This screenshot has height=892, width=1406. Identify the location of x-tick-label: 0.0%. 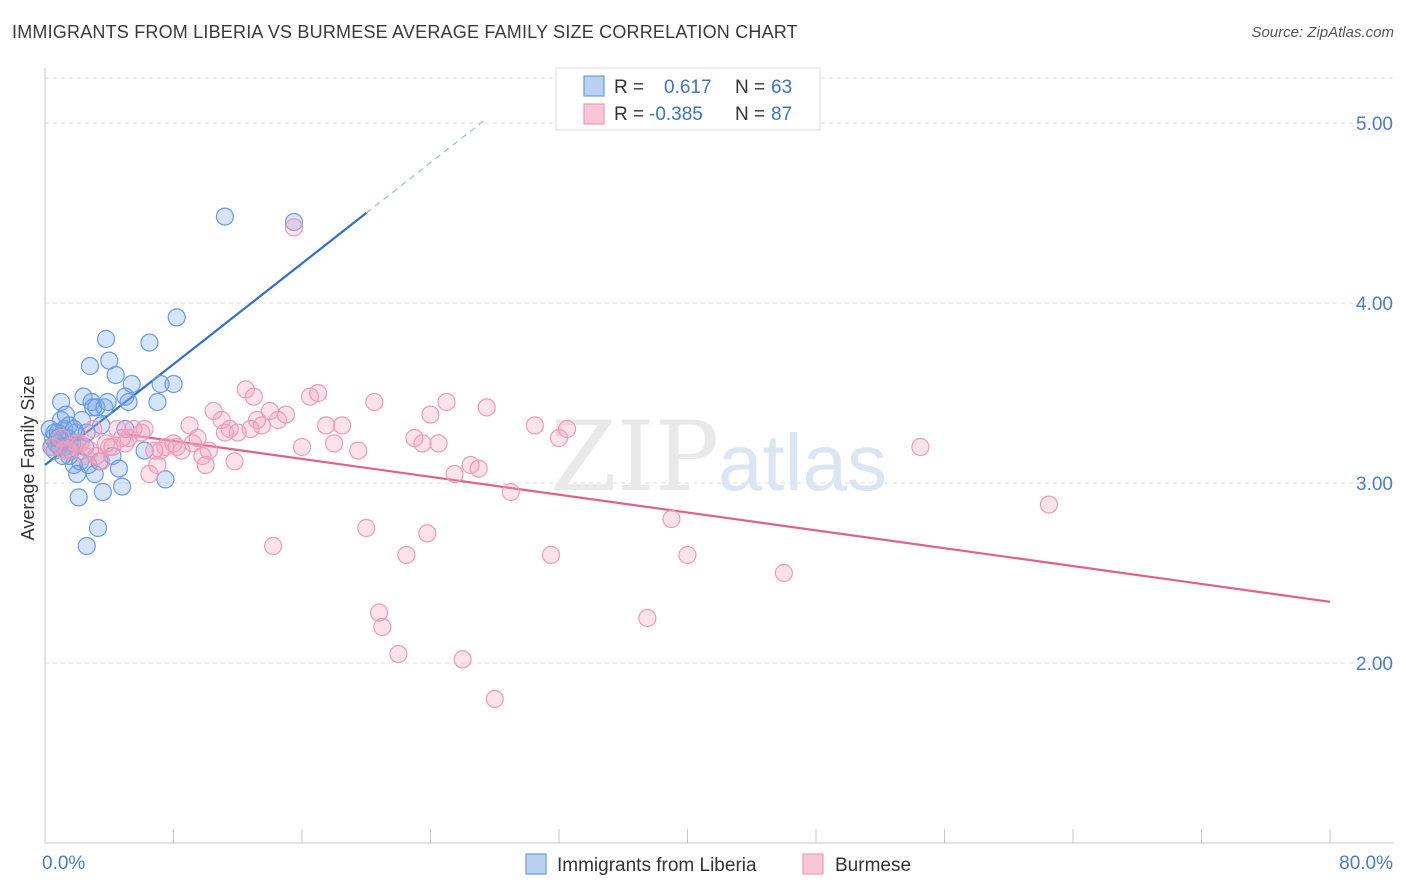
(63, 863).